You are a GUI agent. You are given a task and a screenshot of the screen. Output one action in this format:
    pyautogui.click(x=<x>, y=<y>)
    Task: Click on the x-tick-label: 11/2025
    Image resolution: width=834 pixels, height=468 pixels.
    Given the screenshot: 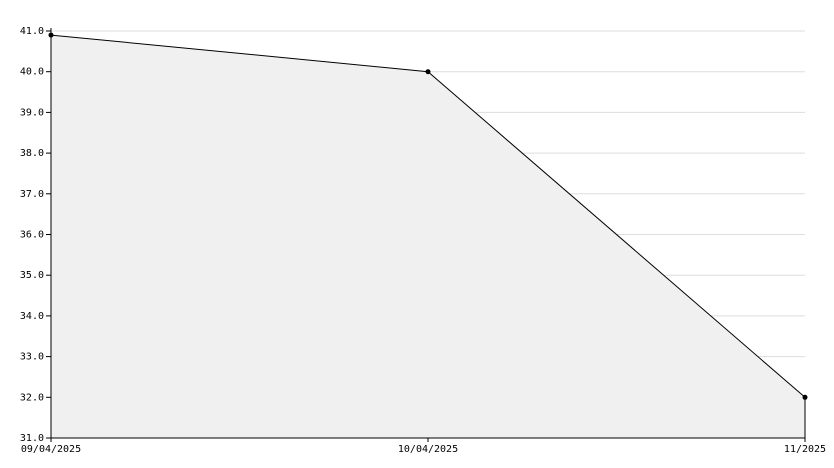 What is the action you would take?
    pyautogui.click(x=805, y=449)
    